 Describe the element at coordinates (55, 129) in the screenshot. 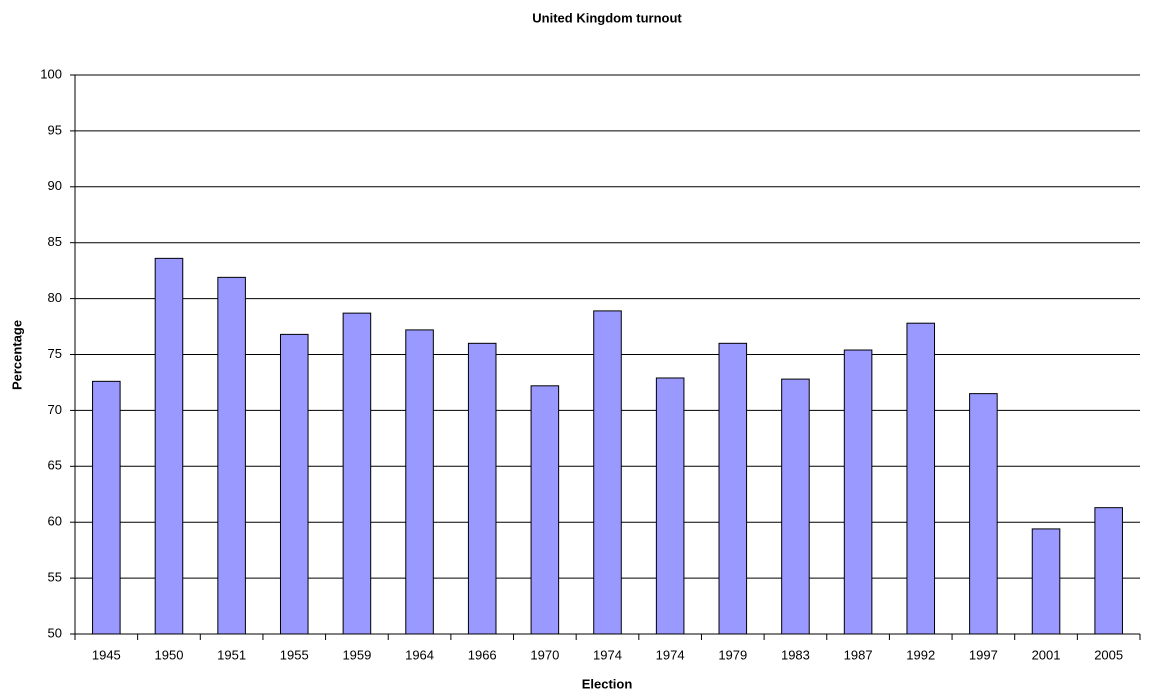

I see `y-tick-label: 95` at that location.